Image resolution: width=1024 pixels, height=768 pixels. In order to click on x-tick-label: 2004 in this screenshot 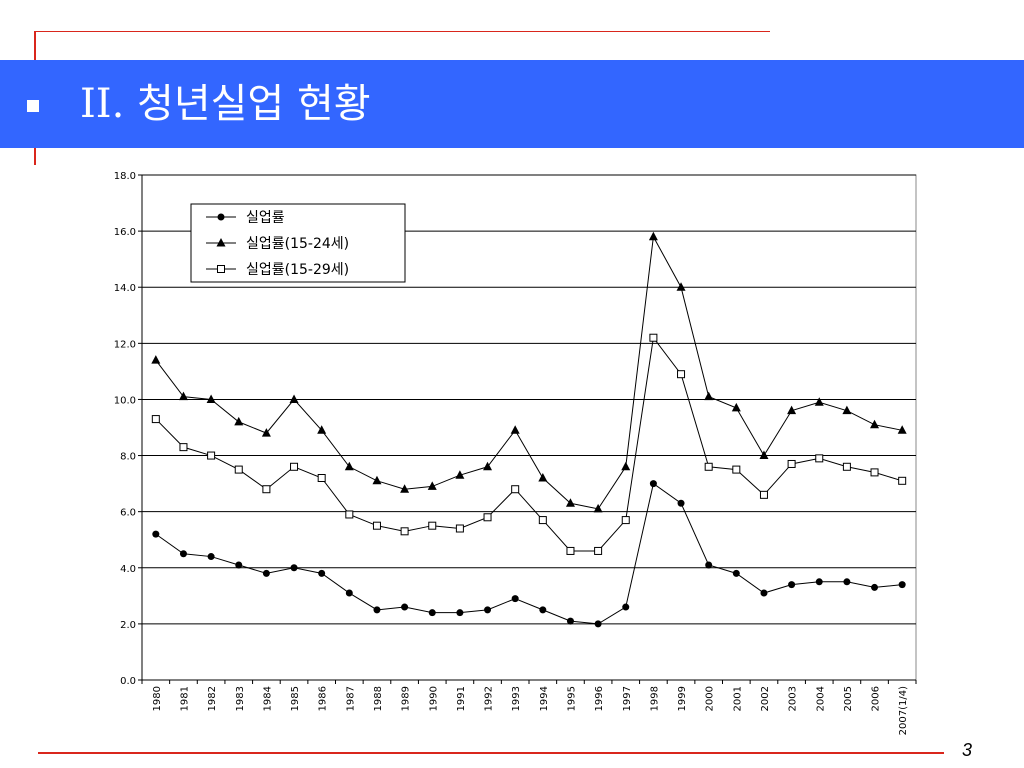, I will do `click(820, 698)`.